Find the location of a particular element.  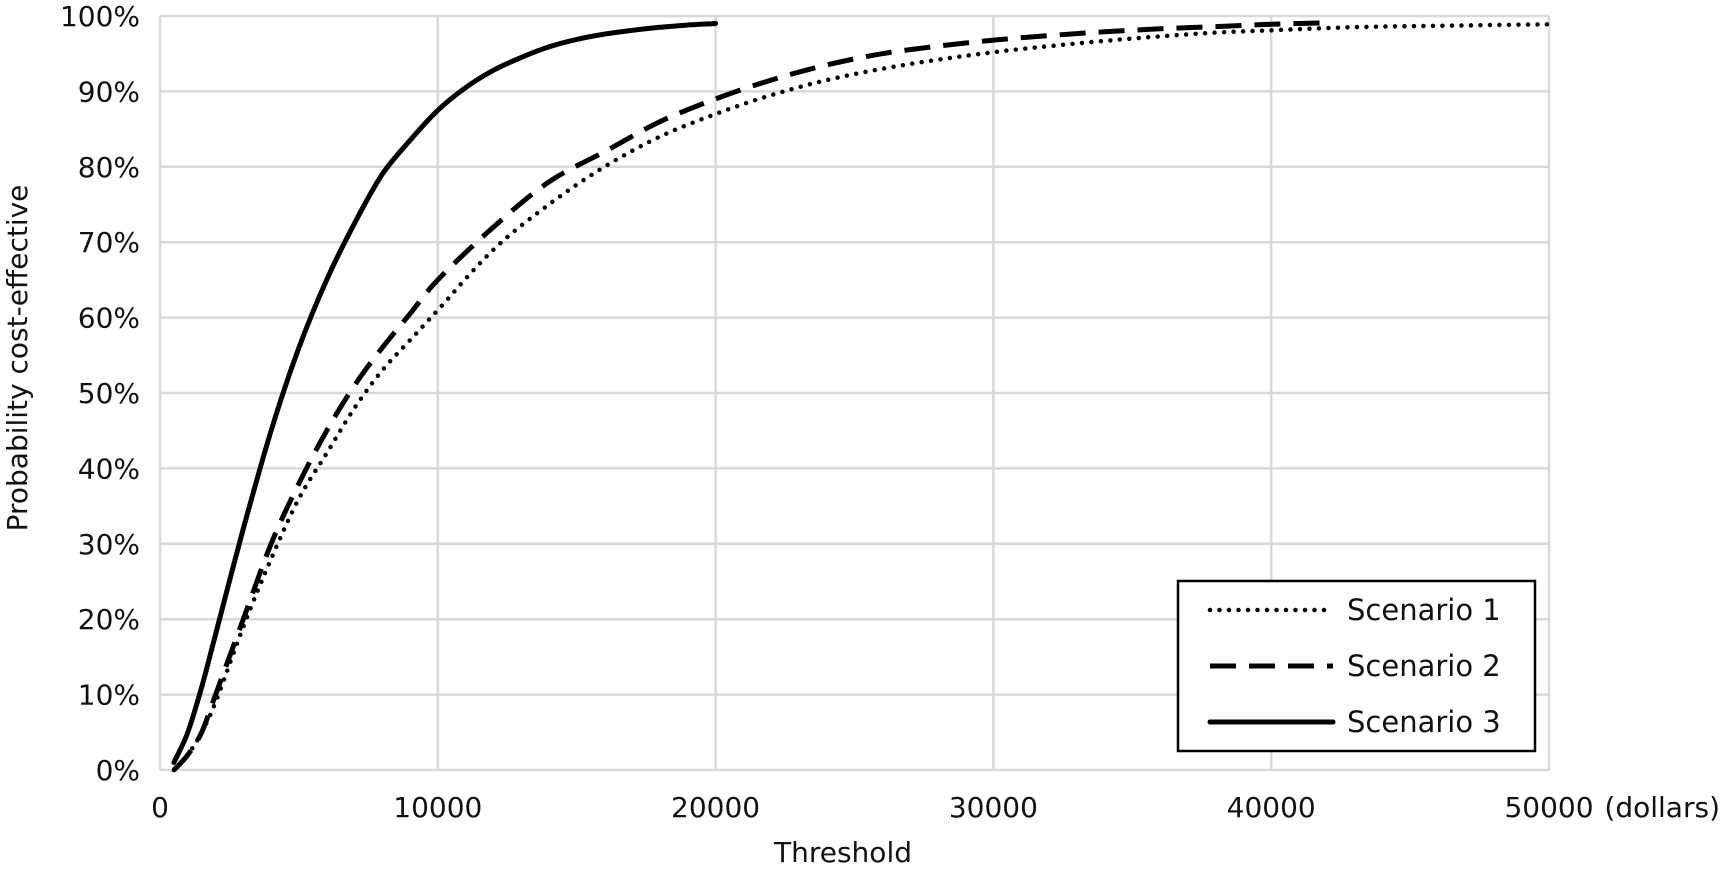

legend: Scenario 1 Scenario 2 Scenario 3 is located at coordinates (1356, 666).